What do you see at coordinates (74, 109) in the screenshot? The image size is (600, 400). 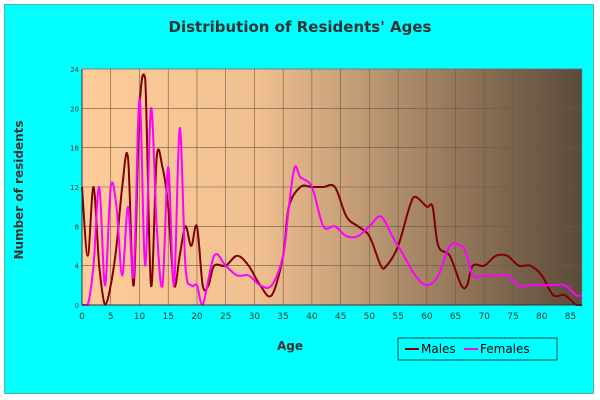 I see `y-tick-label: 20` at bounding box center [74, 109].